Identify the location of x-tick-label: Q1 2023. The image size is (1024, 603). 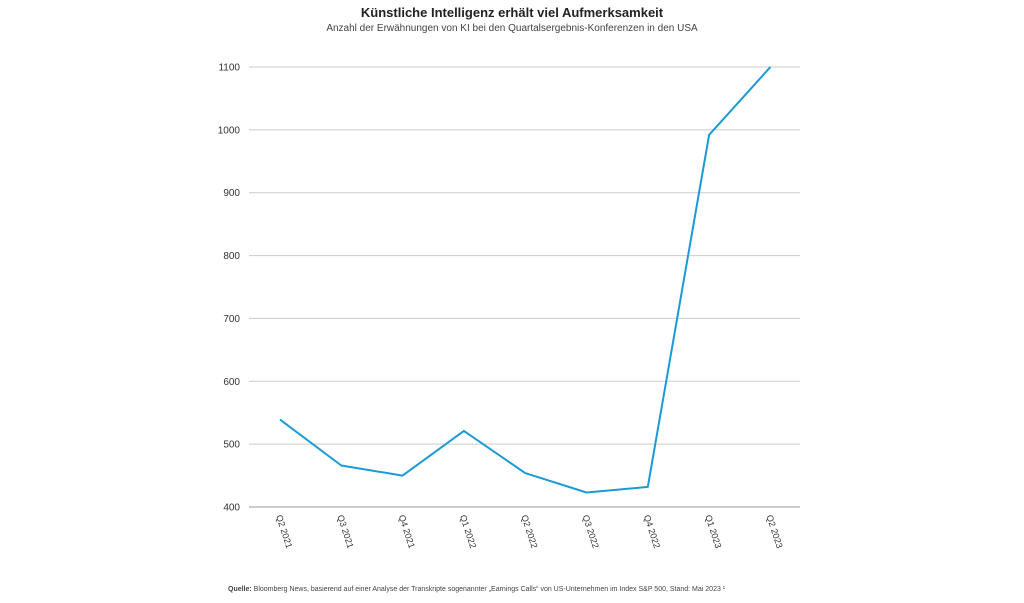
(713, 532).